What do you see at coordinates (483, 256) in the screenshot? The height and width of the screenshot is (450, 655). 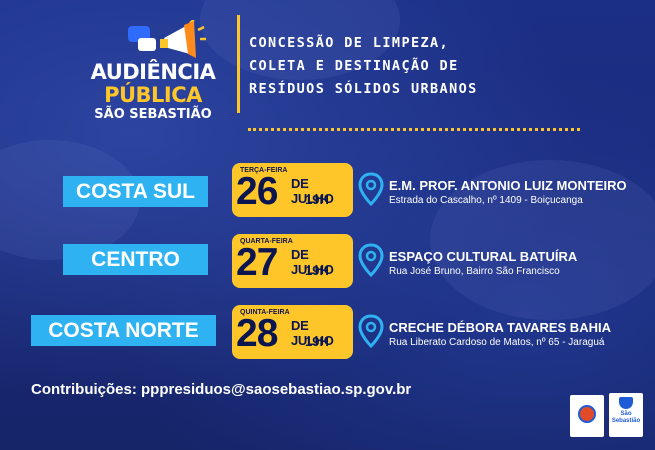 I see `venue-name: ESPAÇO CULTURAL BATUÍRA` at bounding box center [483, 256].